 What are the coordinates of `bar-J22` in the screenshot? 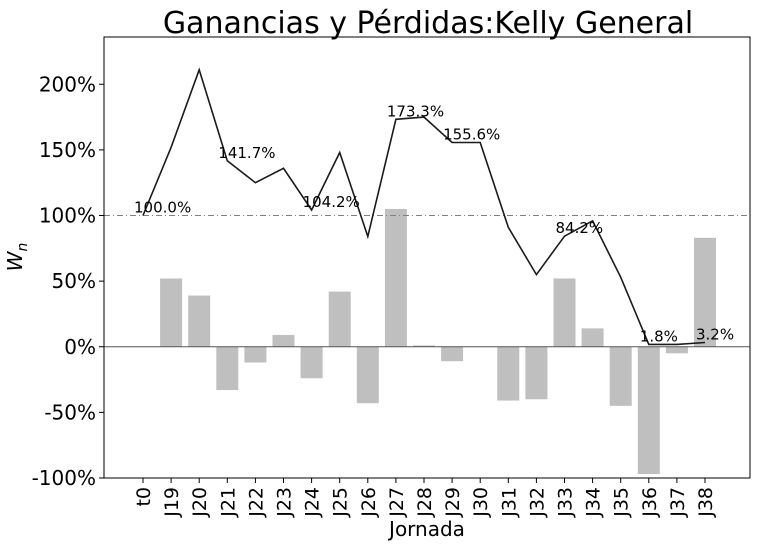 It's located at (255, 354).